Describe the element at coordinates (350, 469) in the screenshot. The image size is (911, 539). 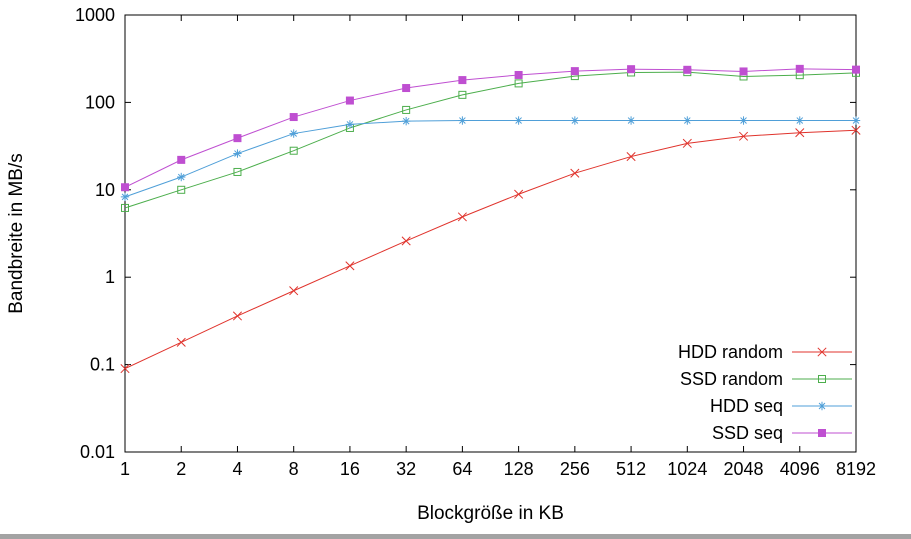
I see `x-tick-label: 16` at that location.